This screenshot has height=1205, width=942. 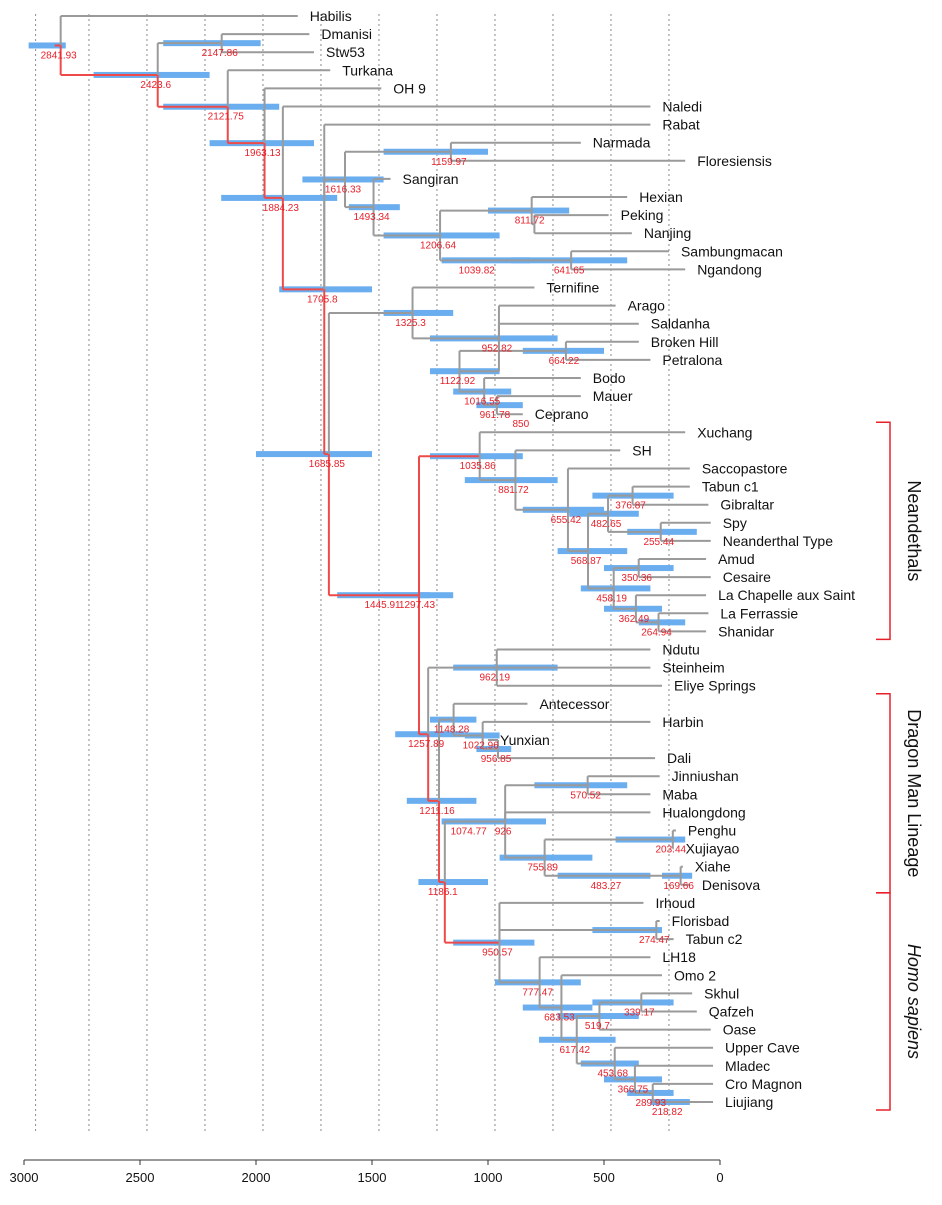 I want to click on group-label-neandethals: Neandethals, so click(x=914, y=530).